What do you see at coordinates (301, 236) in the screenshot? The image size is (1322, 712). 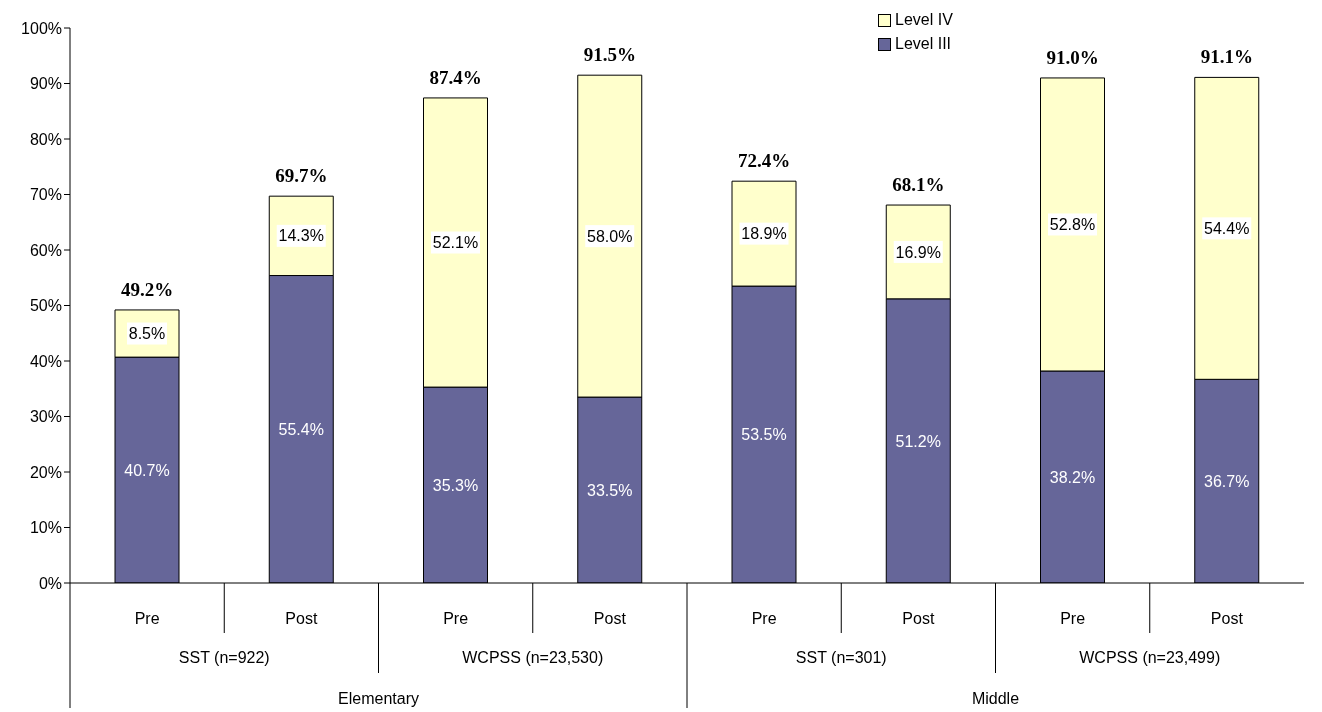 I see `data-label: 14.3%` at bounding box center [301, 236].